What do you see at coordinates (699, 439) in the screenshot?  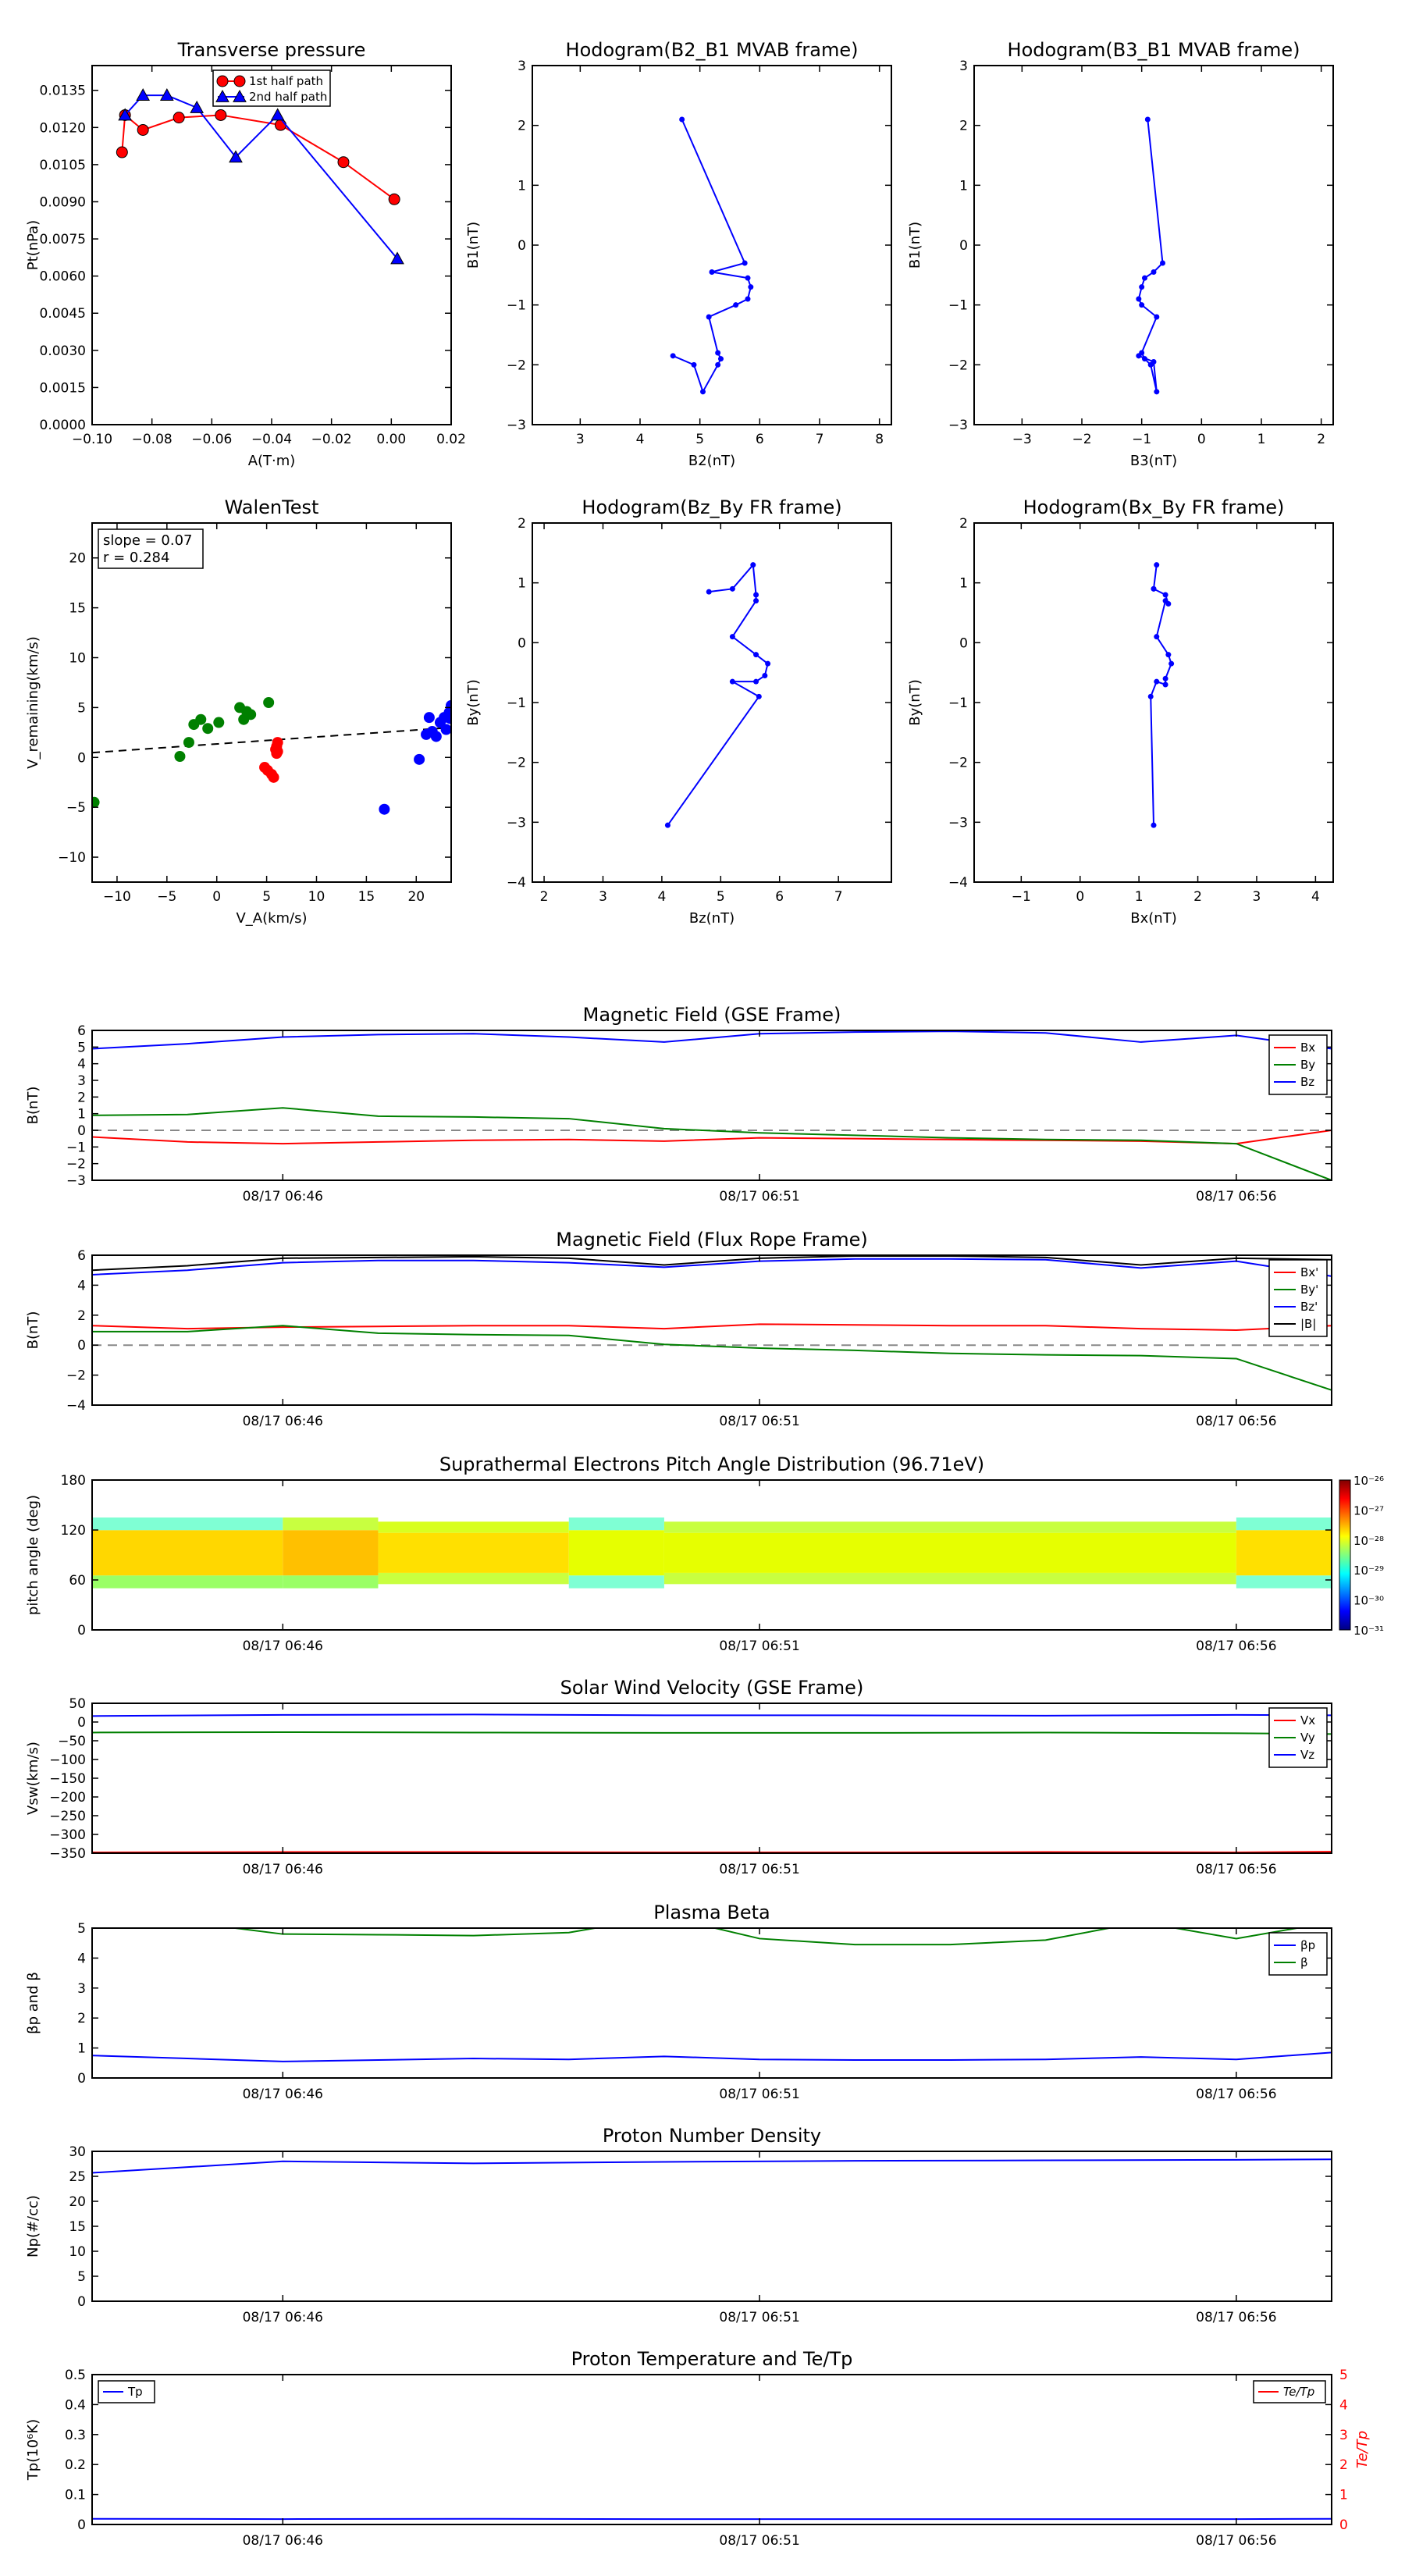 I see `x-tick-label: 5` at bounding box center [699, 439].